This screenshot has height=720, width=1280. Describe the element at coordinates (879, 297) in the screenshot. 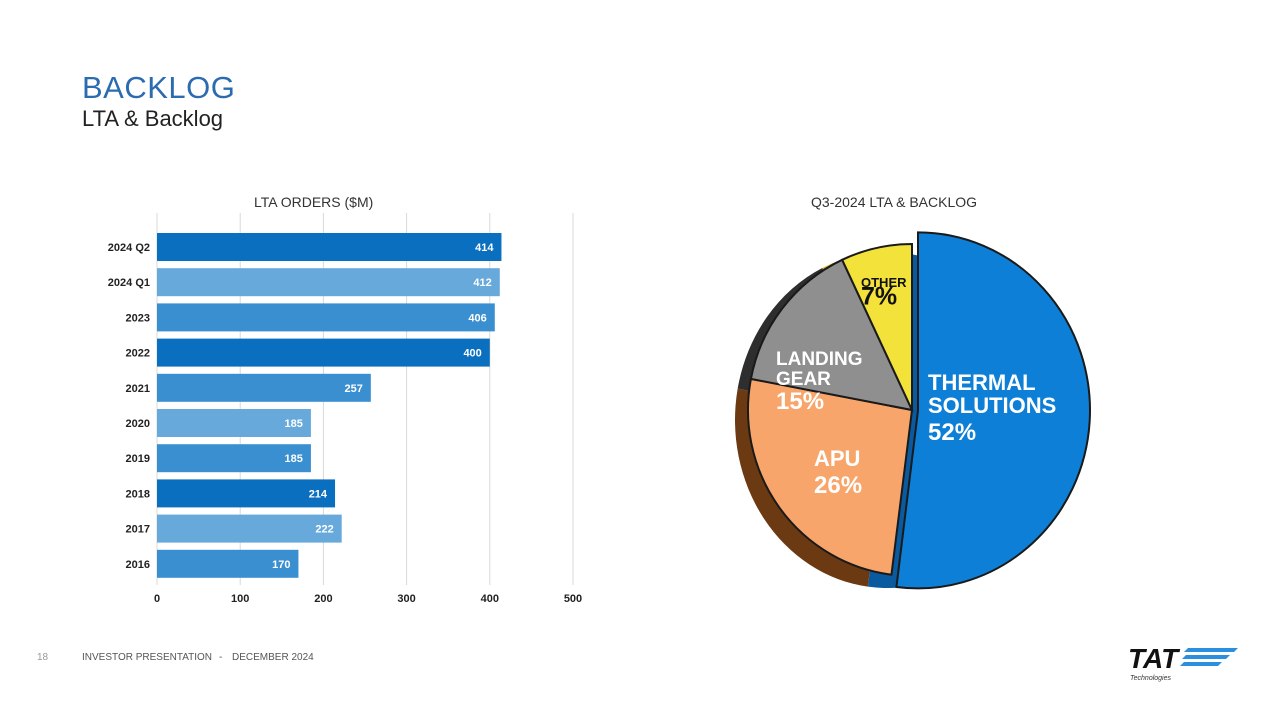

I see `slice-percent: 7%` at that location.